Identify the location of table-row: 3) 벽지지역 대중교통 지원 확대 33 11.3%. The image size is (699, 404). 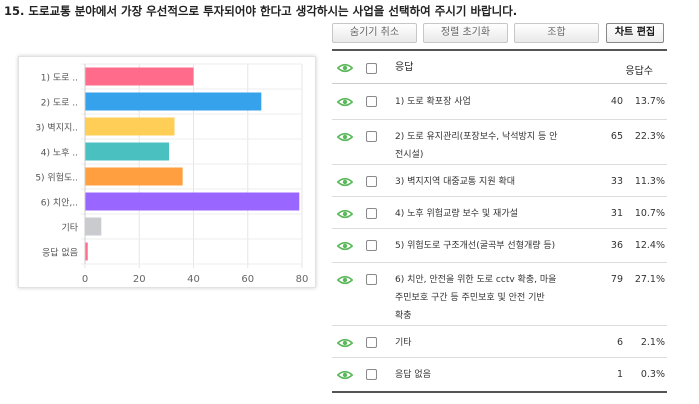
(499, 181).